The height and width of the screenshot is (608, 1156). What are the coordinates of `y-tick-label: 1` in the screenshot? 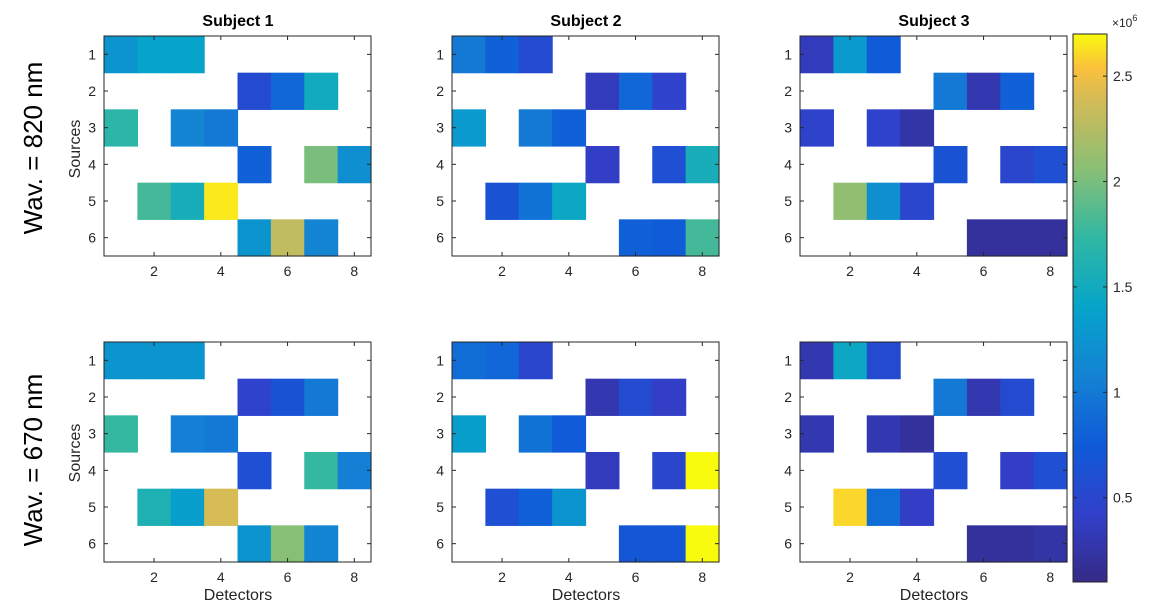 It's located at (92, 360).